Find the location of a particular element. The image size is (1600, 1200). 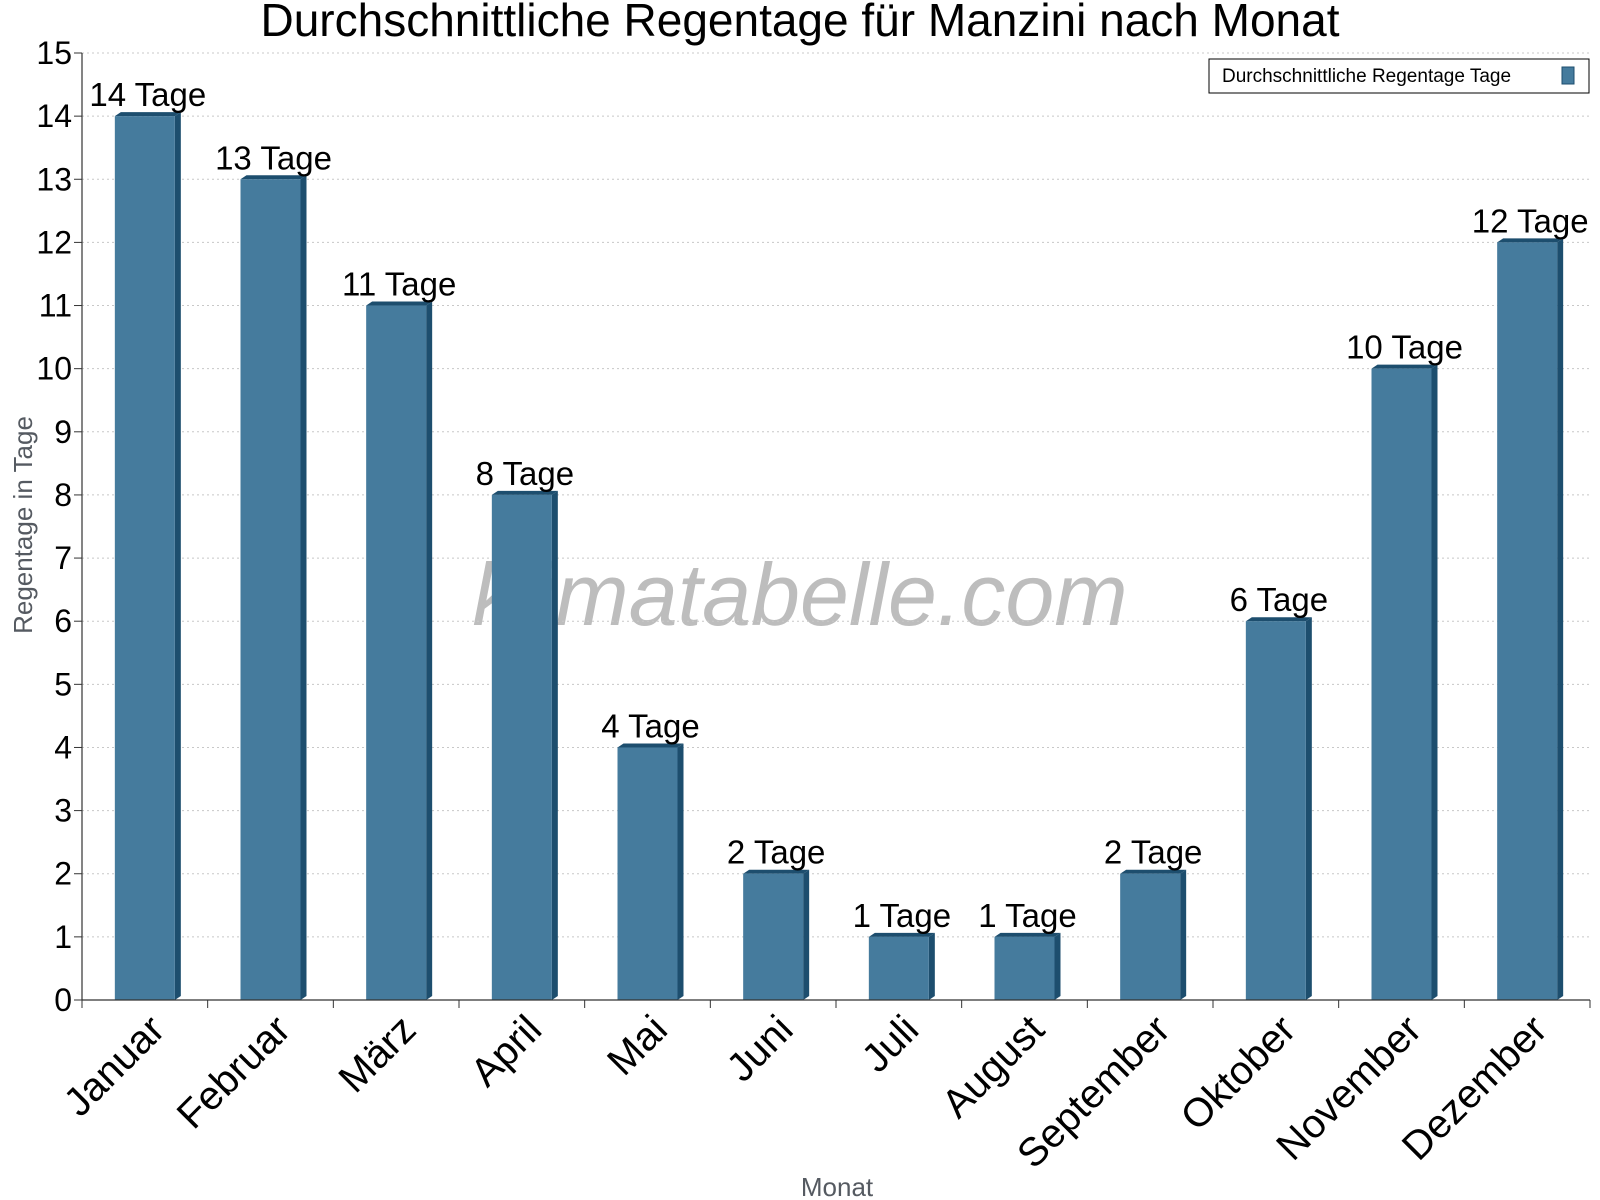

y-tick-label: 7 is located at coordinates (63, 558).